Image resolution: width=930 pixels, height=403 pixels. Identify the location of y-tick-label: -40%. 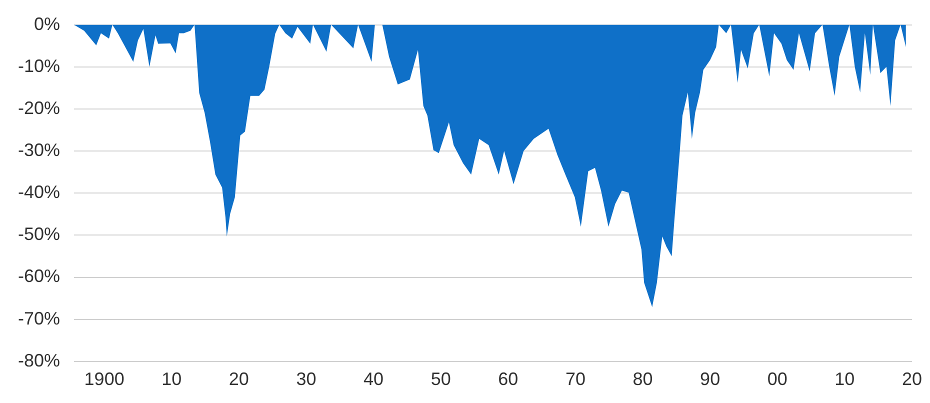
(39, 192).